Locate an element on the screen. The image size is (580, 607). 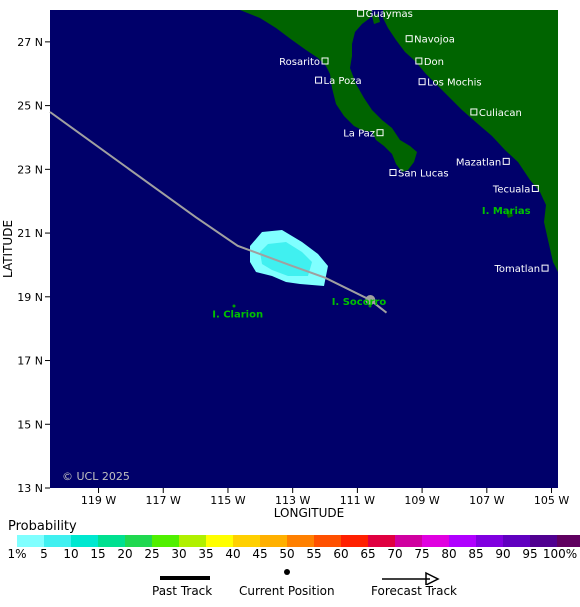
colorbar-label: 30 is located at coordinates (179, 554).